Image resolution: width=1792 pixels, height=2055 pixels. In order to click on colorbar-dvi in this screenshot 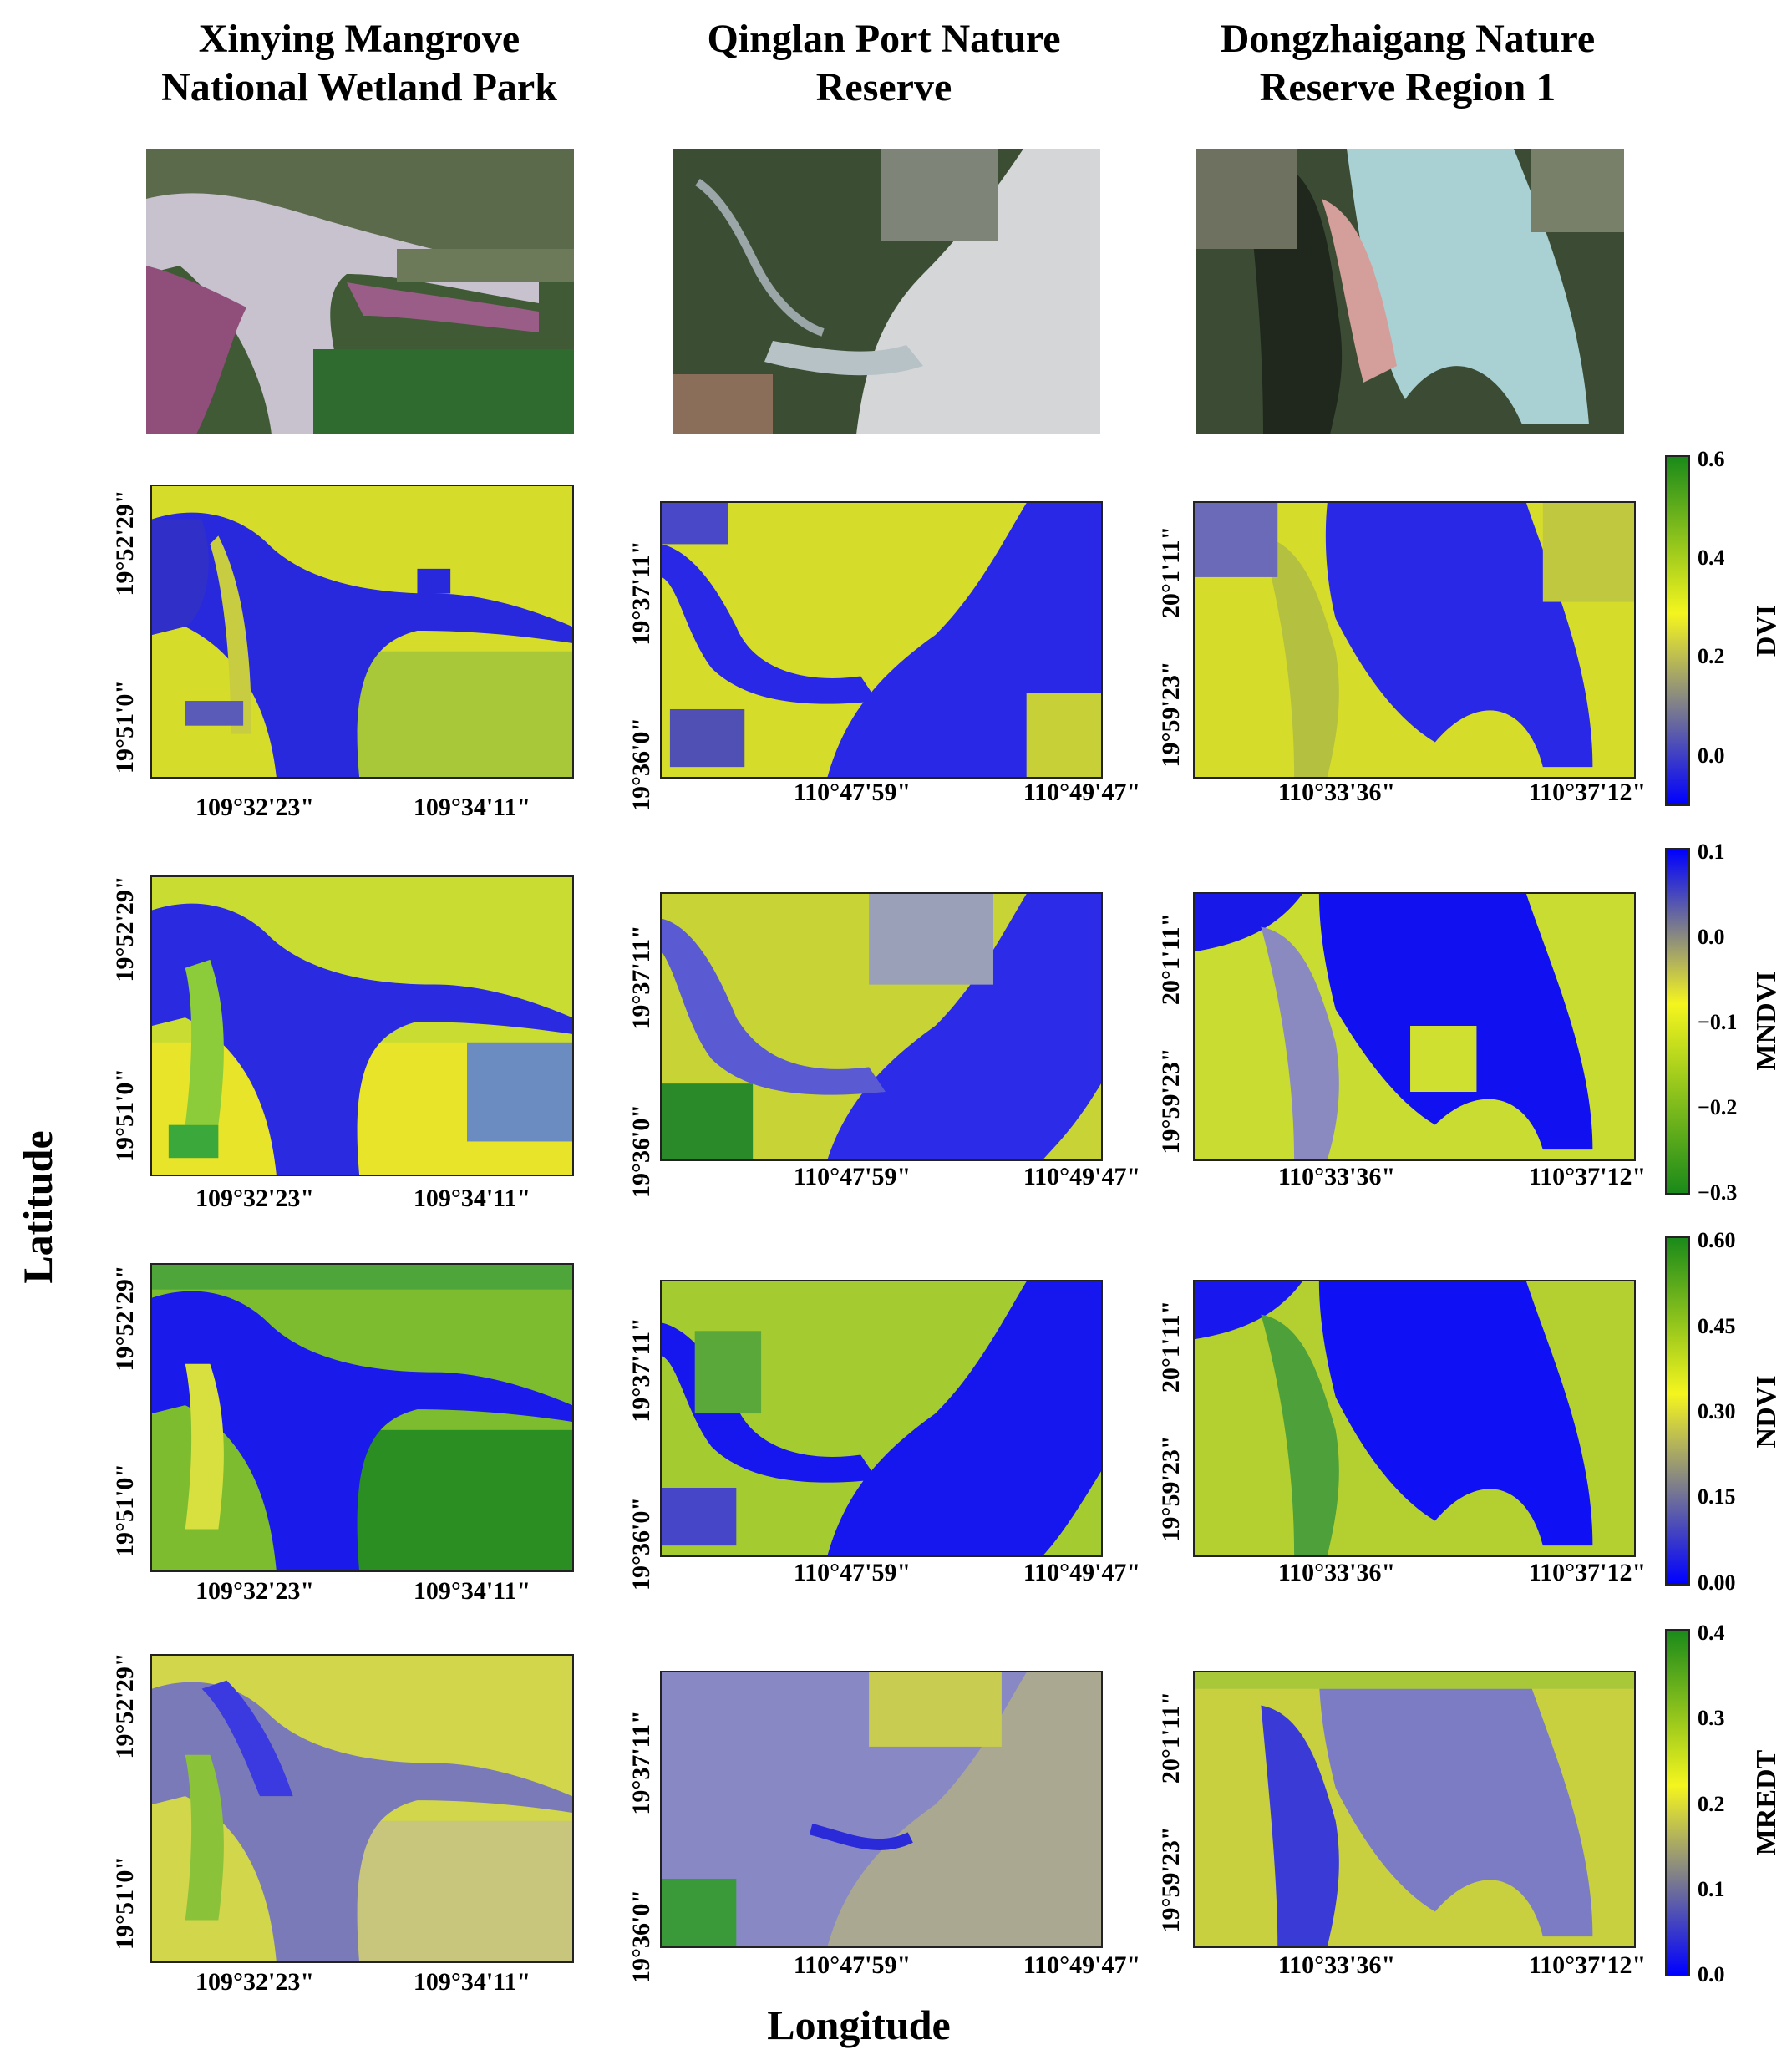, I will do `click(1677, 630)`.